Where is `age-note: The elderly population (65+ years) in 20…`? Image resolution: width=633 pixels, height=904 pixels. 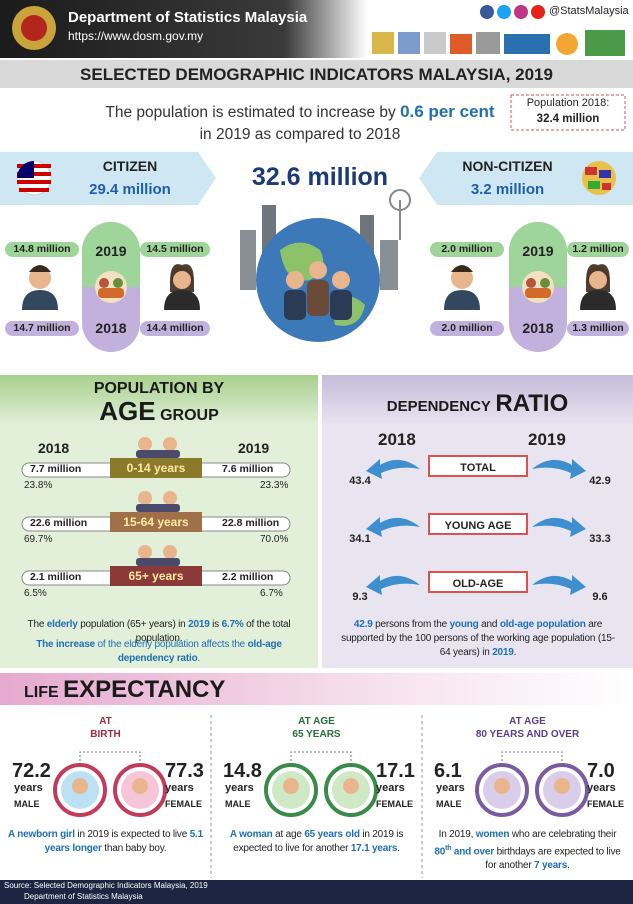
age-note: The elderly population (65+ years) in 20… is located at coordinates (159, 632).